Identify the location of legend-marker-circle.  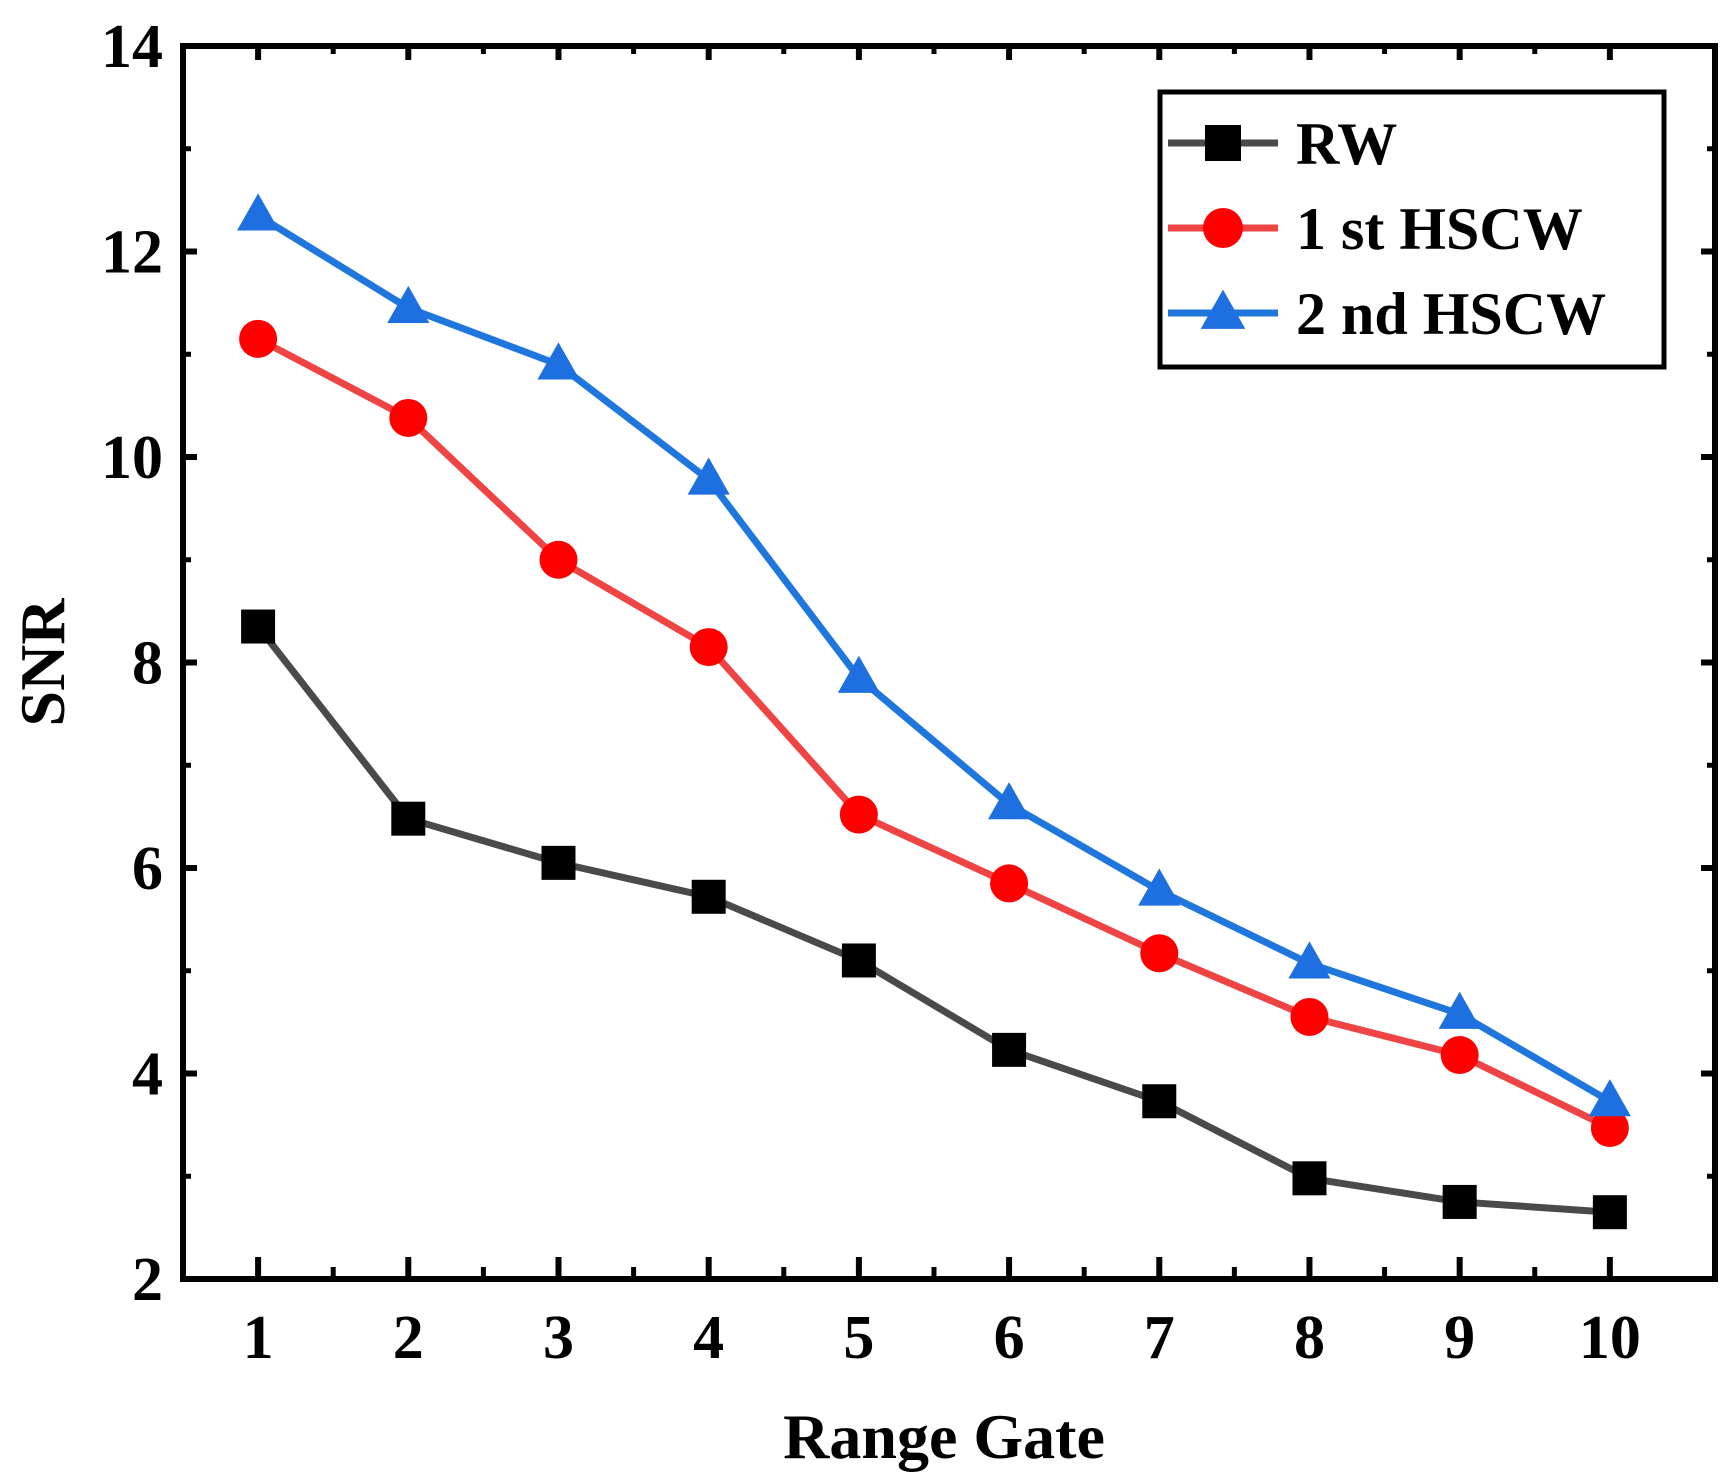
(1223, 228).